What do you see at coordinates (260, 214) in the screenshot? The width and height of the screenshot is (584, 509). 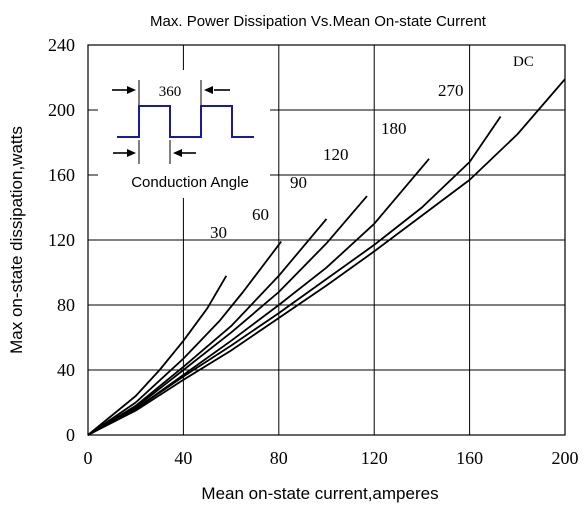 I see `series-label-60: 60` at bounding box center [260, 214].